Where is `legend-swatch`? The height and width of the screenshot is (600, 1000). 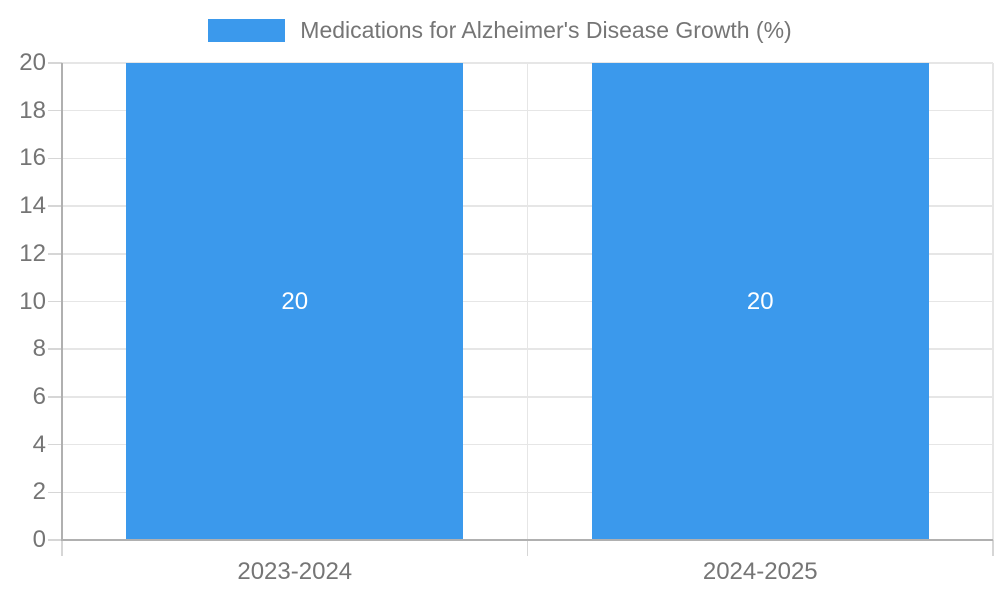
legend-swatch is located at coordinates (247, 30).